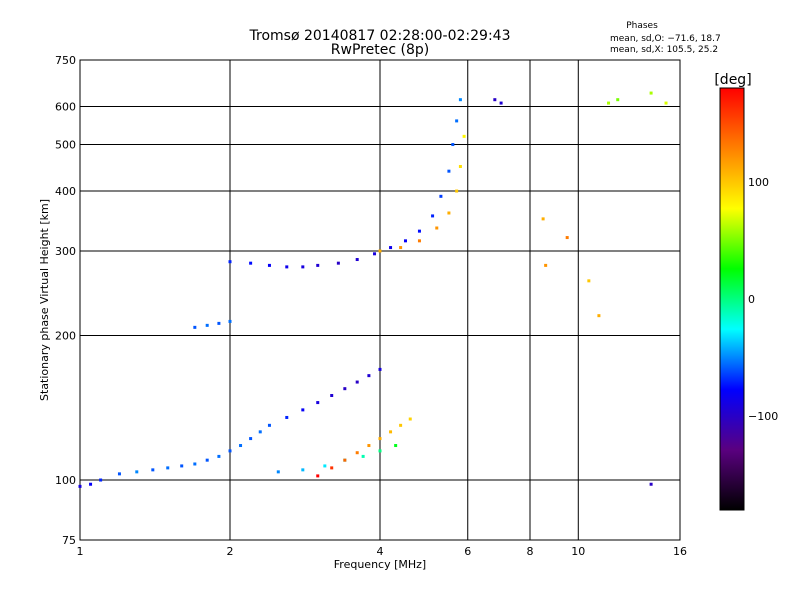 The height and width of the screenshot is (600, 800). I want to click on y-tick-label: 300, so click(65, 251).